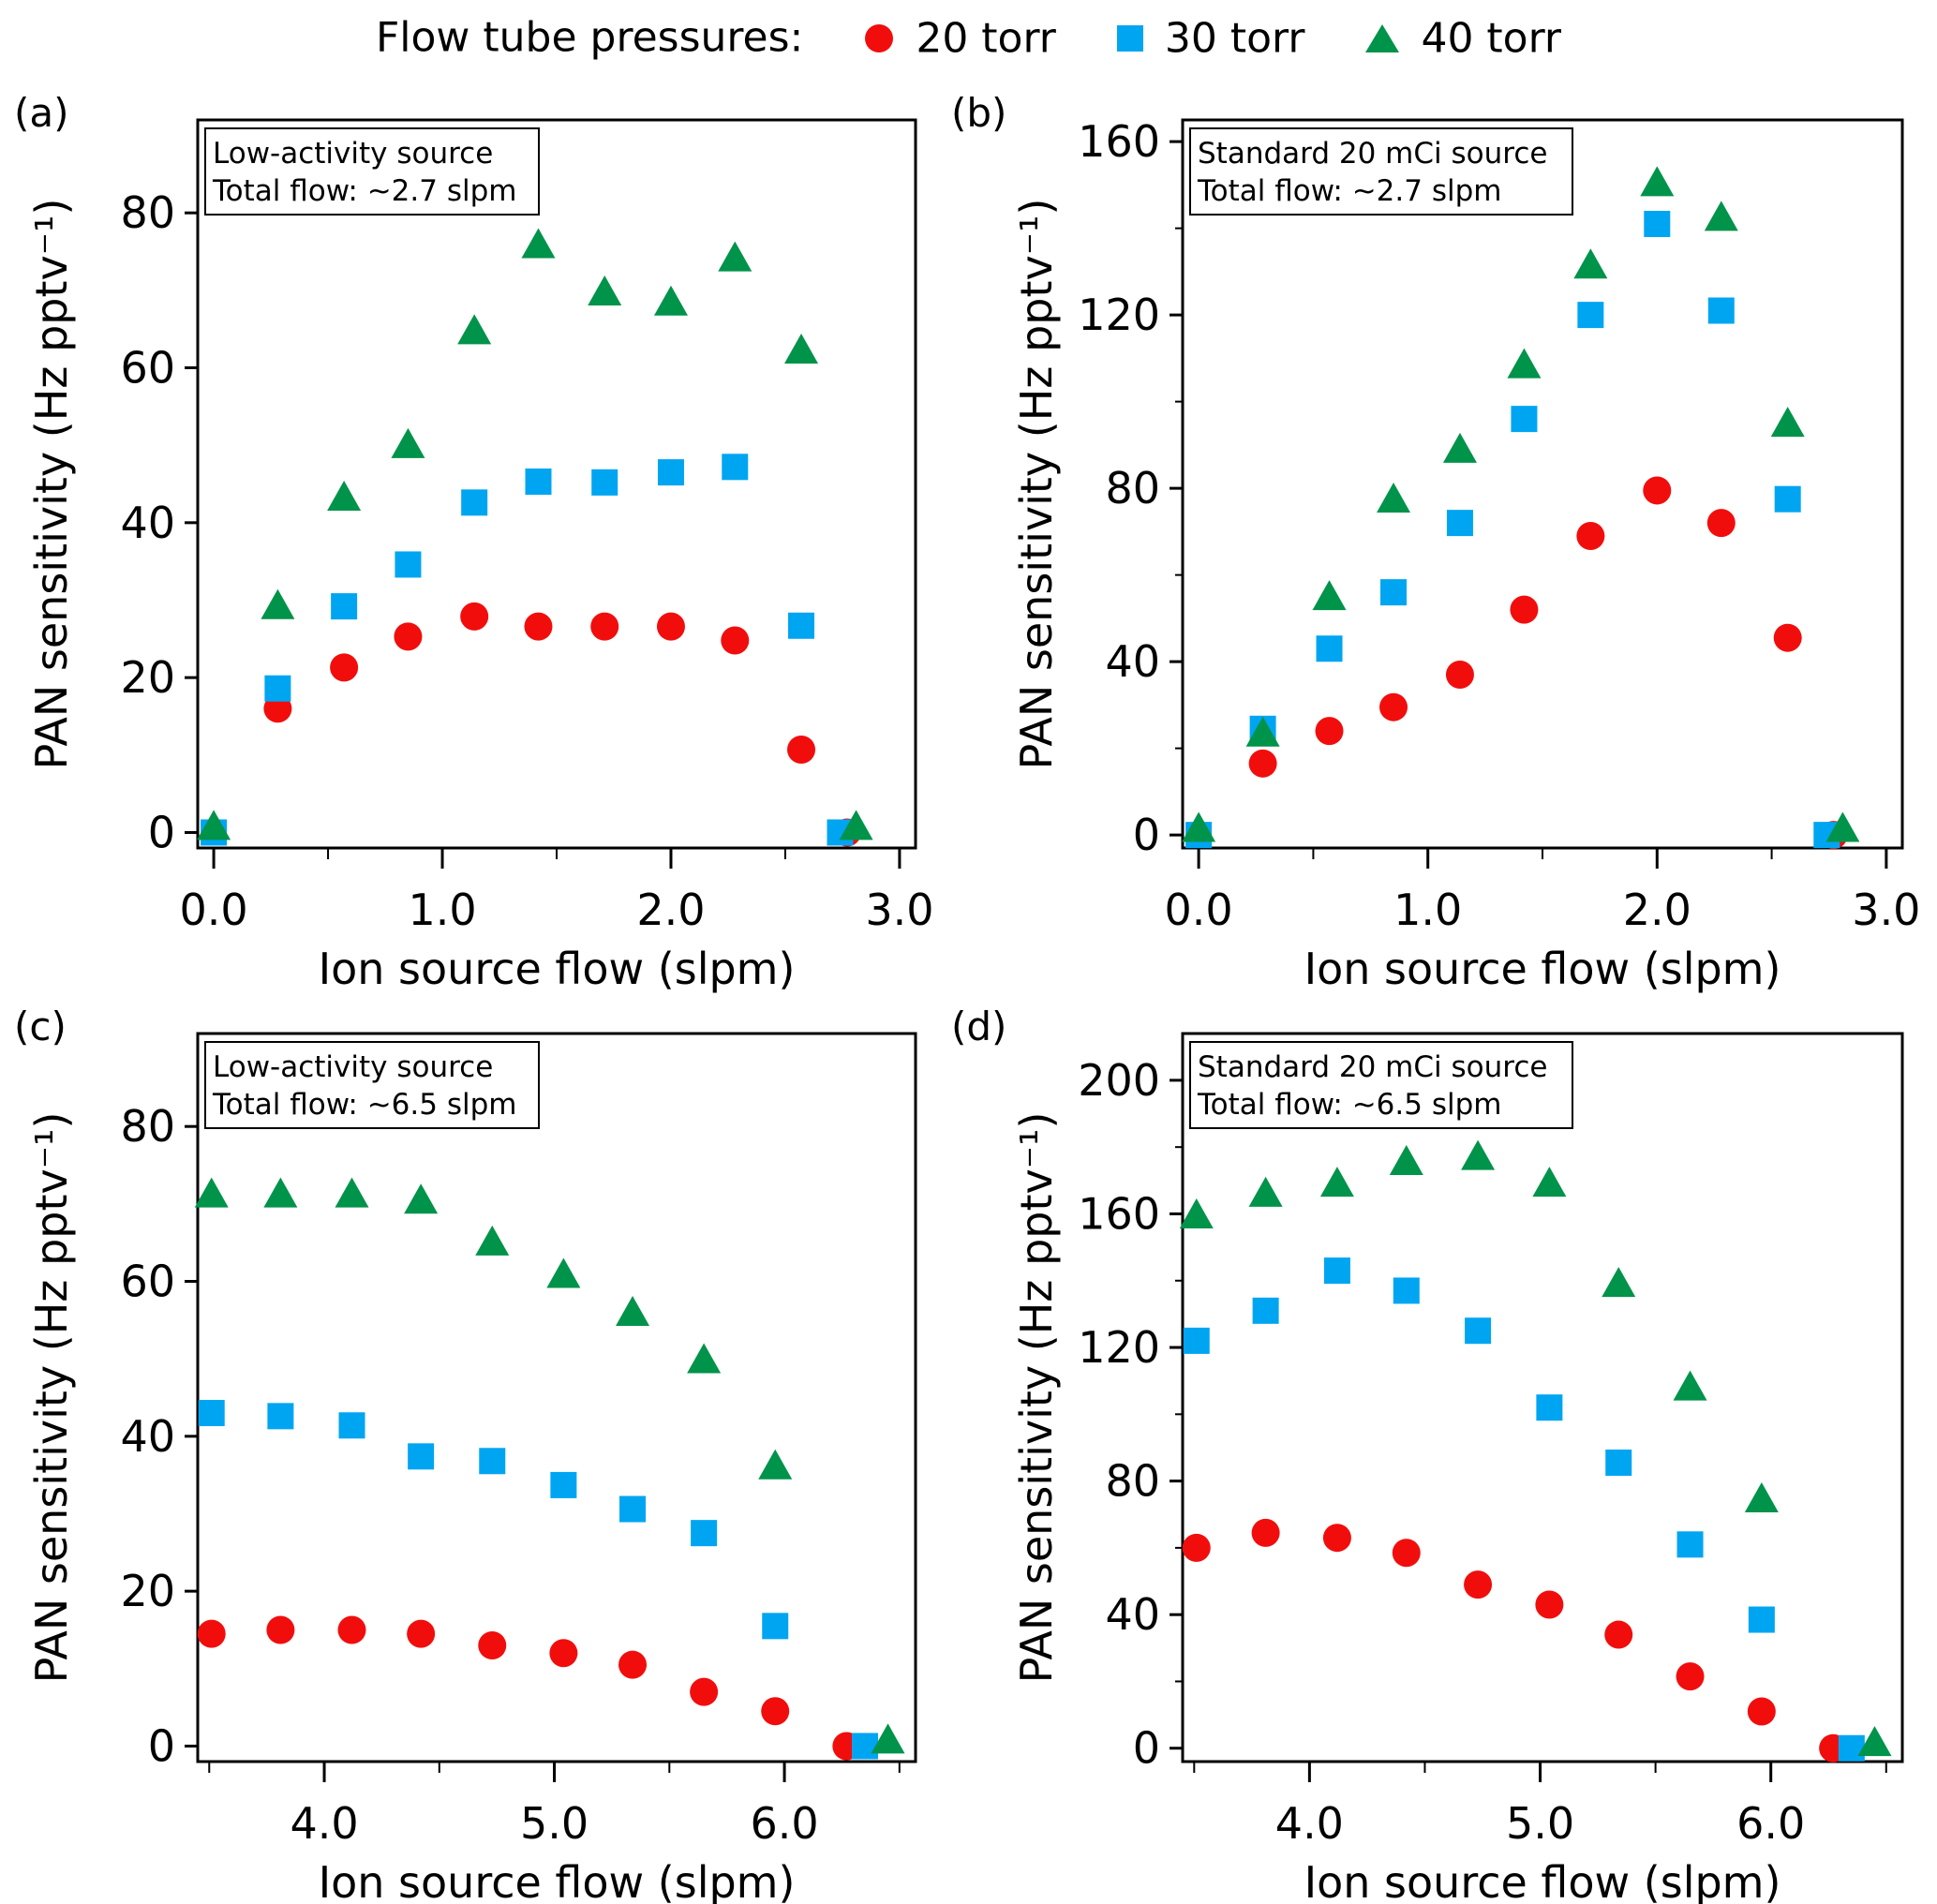 The width and height of the screenshot is (1937, 1904). What do you see at coordinates (364, 1105) in the screenshot?
I see `annotation-text: Total flow: ~6.5 slpm` at bounding box center [364, 1105].